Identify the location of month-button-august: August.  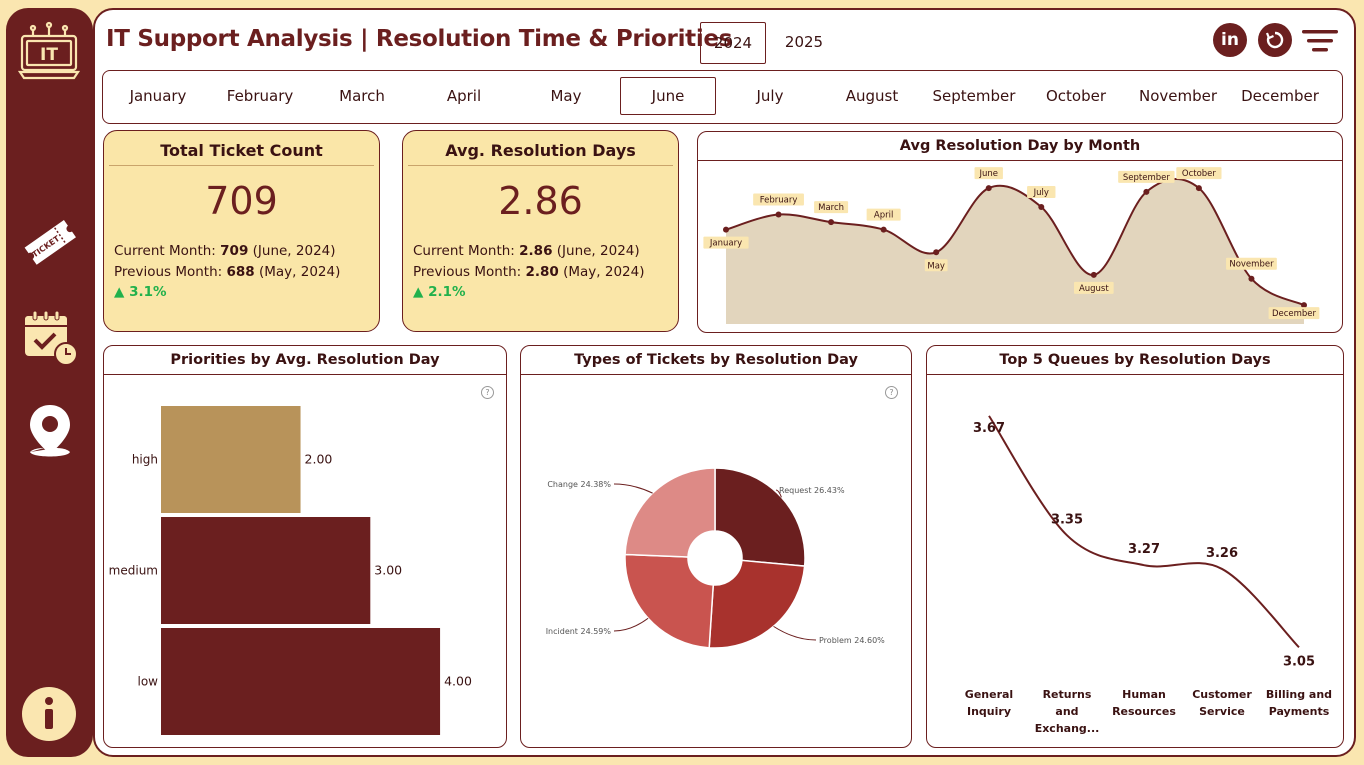
(872, 96).